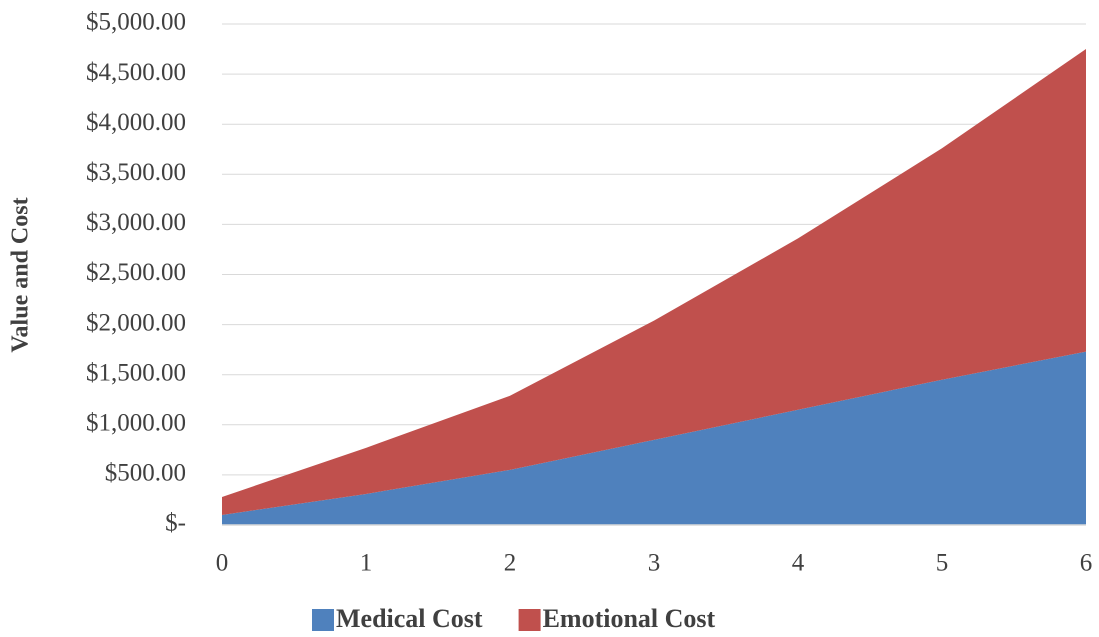 The height and width of the screenshot is (637, 1099). Describe the element at coordinates (136, 423) in the screenshot. I see `y-tick-label: $1,000.00` at that location.